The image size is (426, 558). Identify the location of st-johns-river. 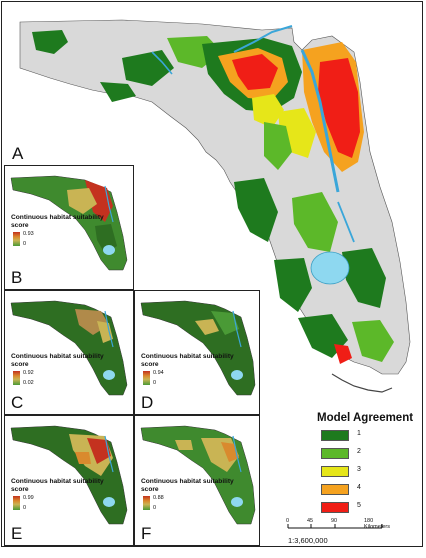
(320, 121).